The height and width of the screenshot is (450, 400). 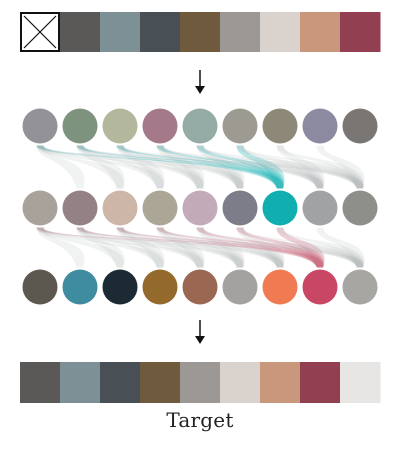 What do you see at coordinates (40, 32) in the screenshot?
I see `crossed-box-icon` at bounding box center [40, 32].